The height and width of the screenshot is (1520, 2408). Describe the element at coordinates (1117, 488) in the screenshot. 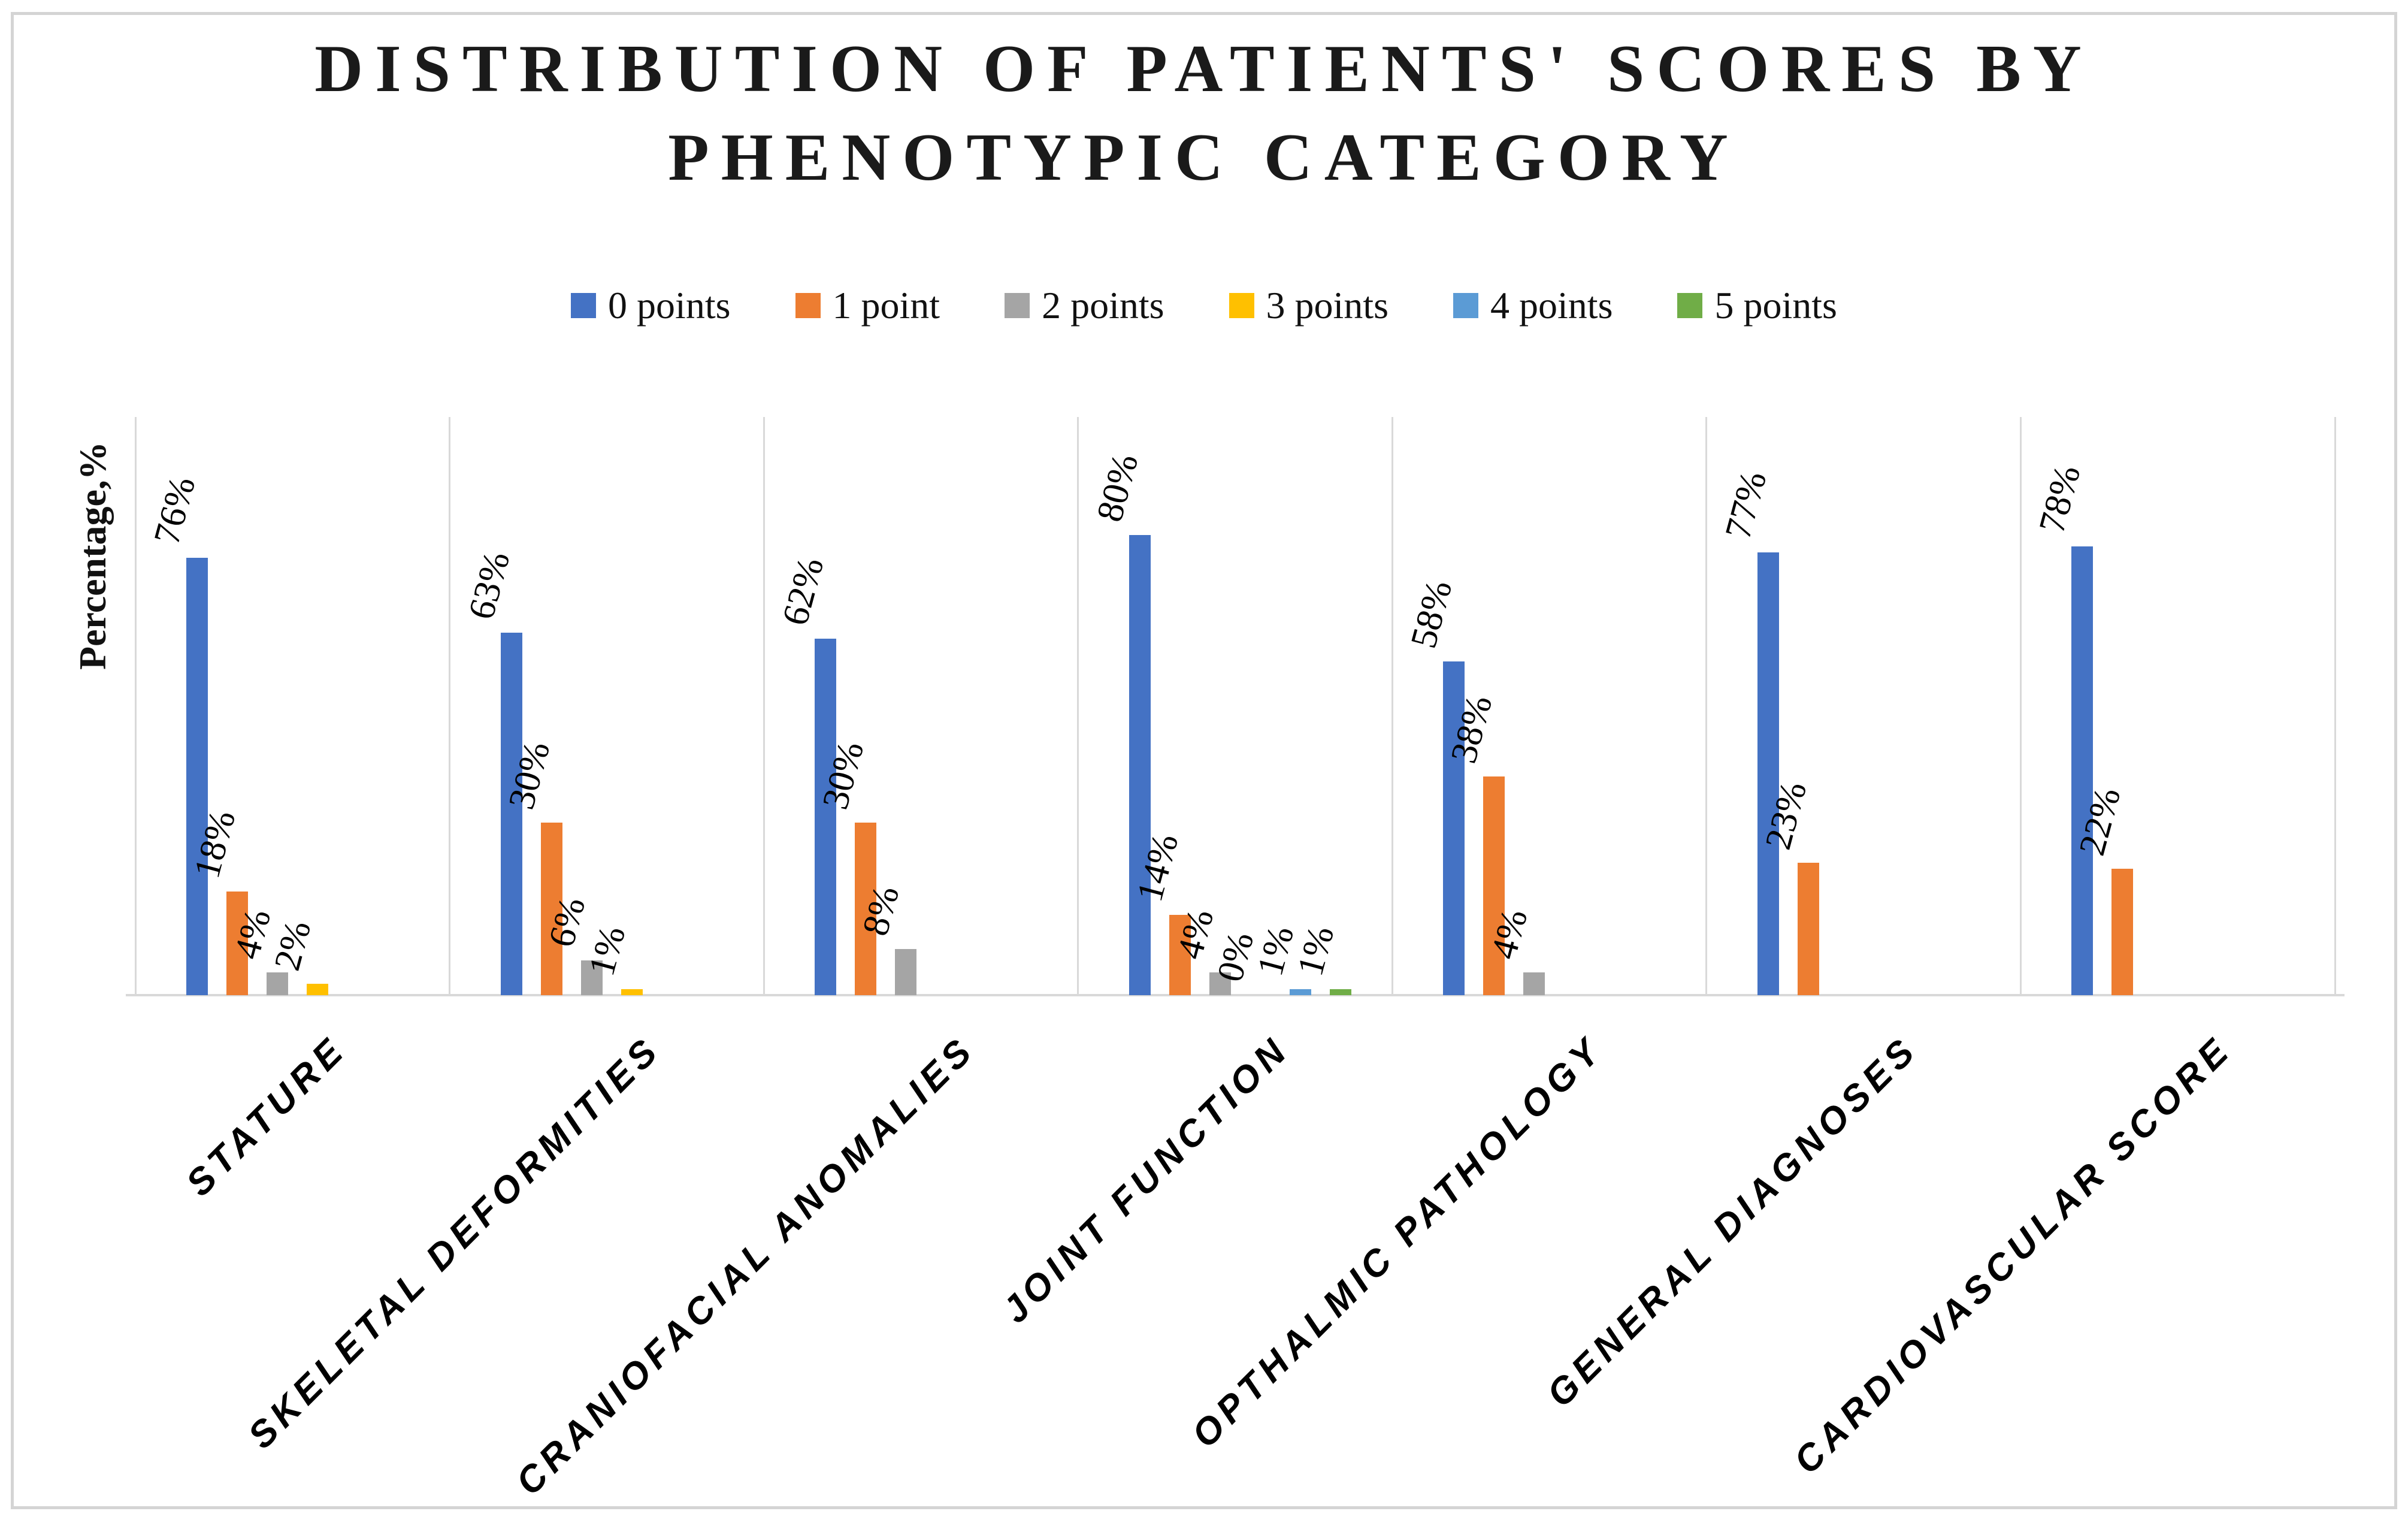

I see `data-label: 80%` at that location.